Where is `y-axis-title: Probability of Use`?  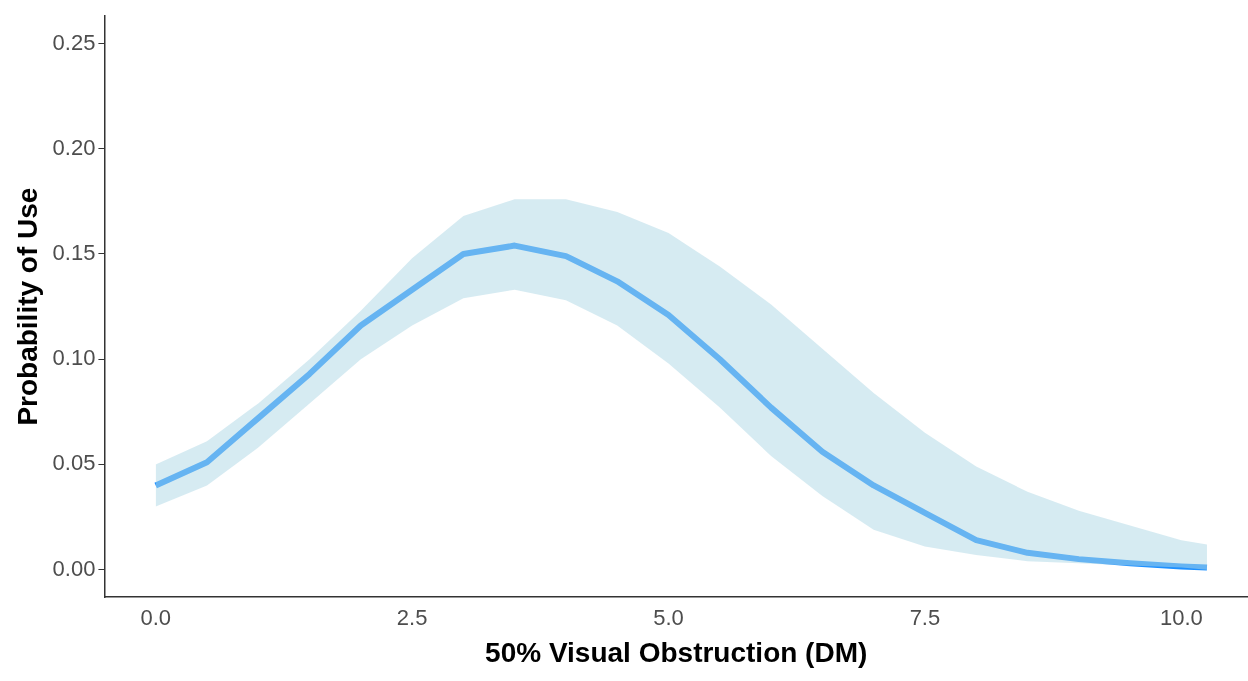
y-axis-title: Probability of Use is located at coordinates (27, 306).